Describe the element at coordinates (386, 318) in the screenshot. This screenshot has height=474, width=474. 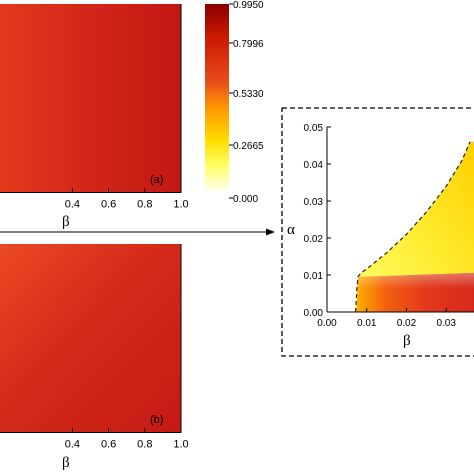
I see `inset-x-ticks: 0.00 0.01 0.02 0.03` at that location.